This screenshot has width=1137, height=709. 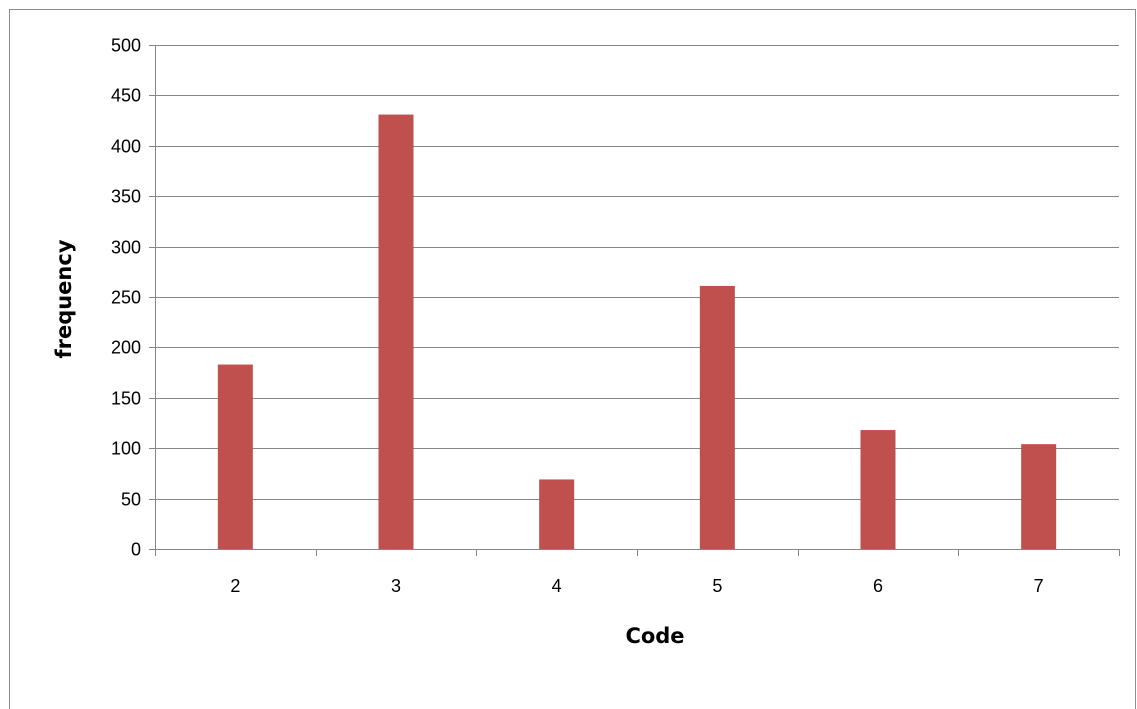 I want to click on y-axis-title: frequency, so click(x=64, y=298).